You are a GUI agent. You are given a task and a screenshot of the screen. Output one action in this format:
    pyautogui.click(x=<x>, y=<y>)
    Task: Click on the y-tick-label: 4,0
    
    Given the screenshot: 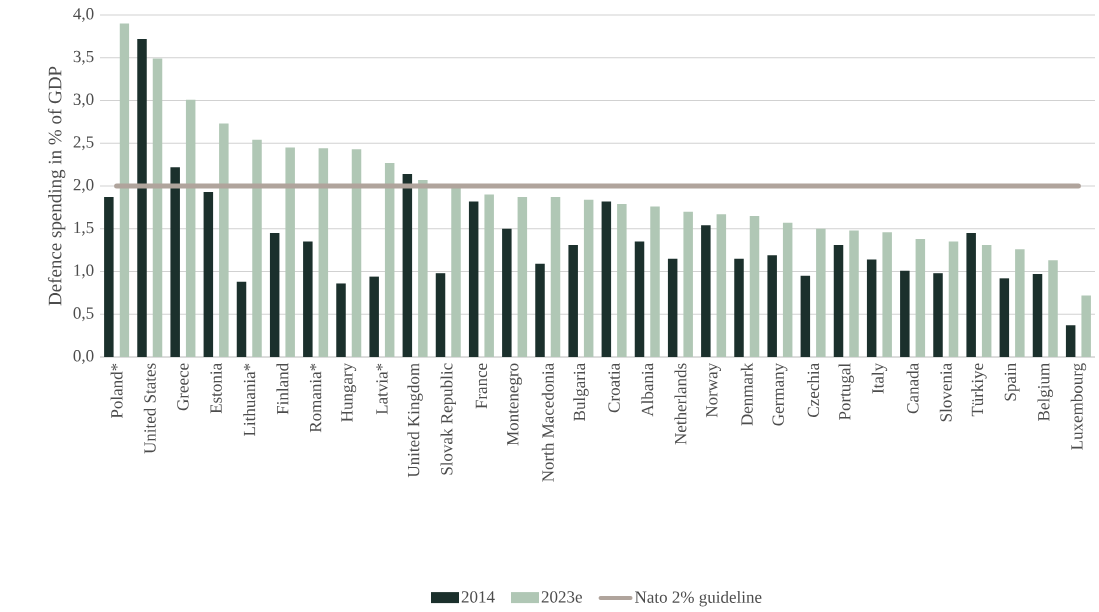 What is the action you would take?
    pyautogui.click(x=83, y=15)
    